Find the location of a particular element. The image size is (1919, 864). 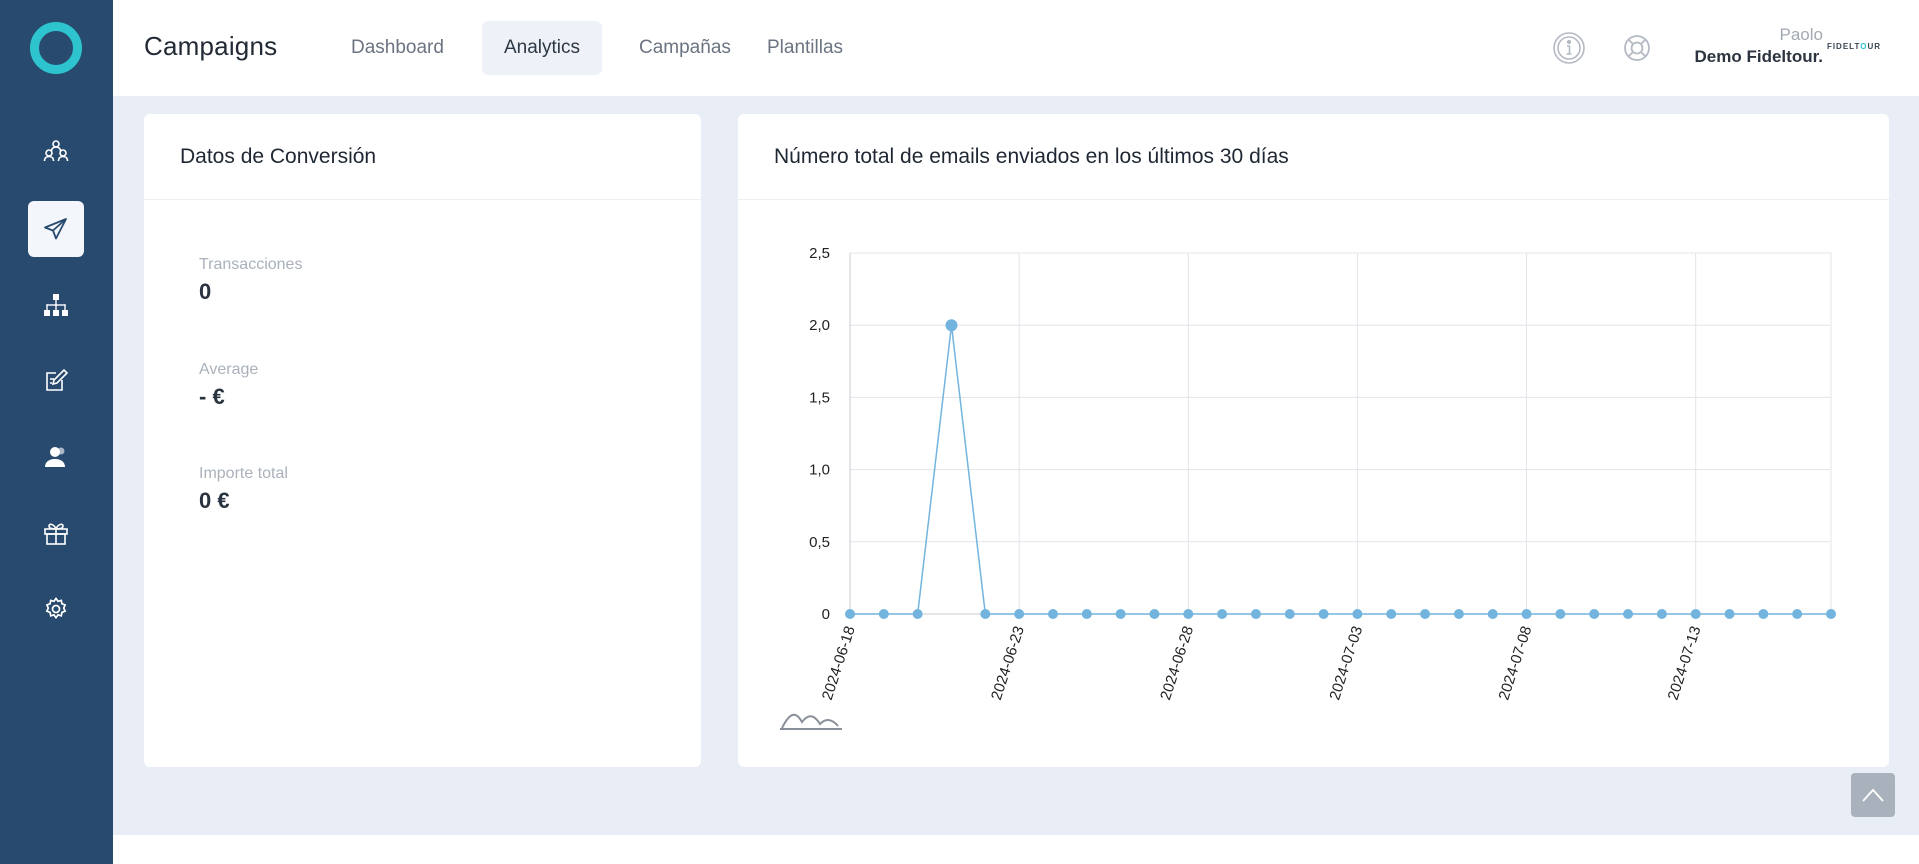

sitemap-icon is located at coordinates (56, 305).